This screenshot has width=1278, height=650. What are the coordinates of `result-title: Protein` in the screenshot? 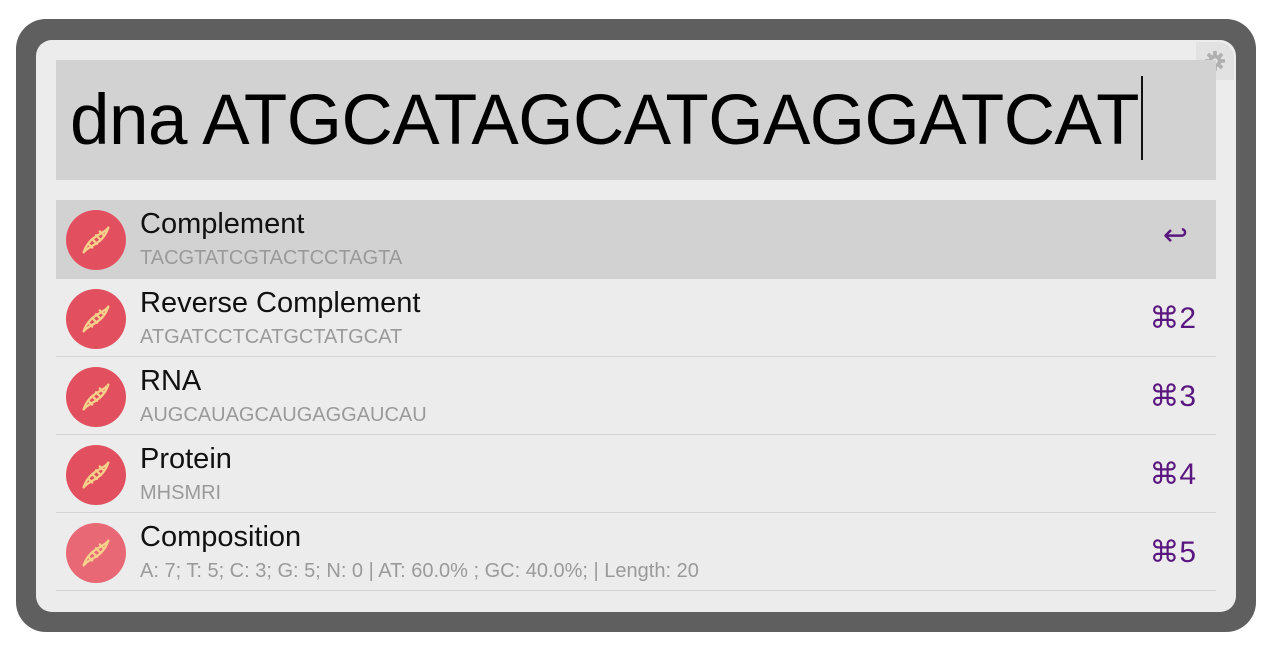 It's located at (186, 459).